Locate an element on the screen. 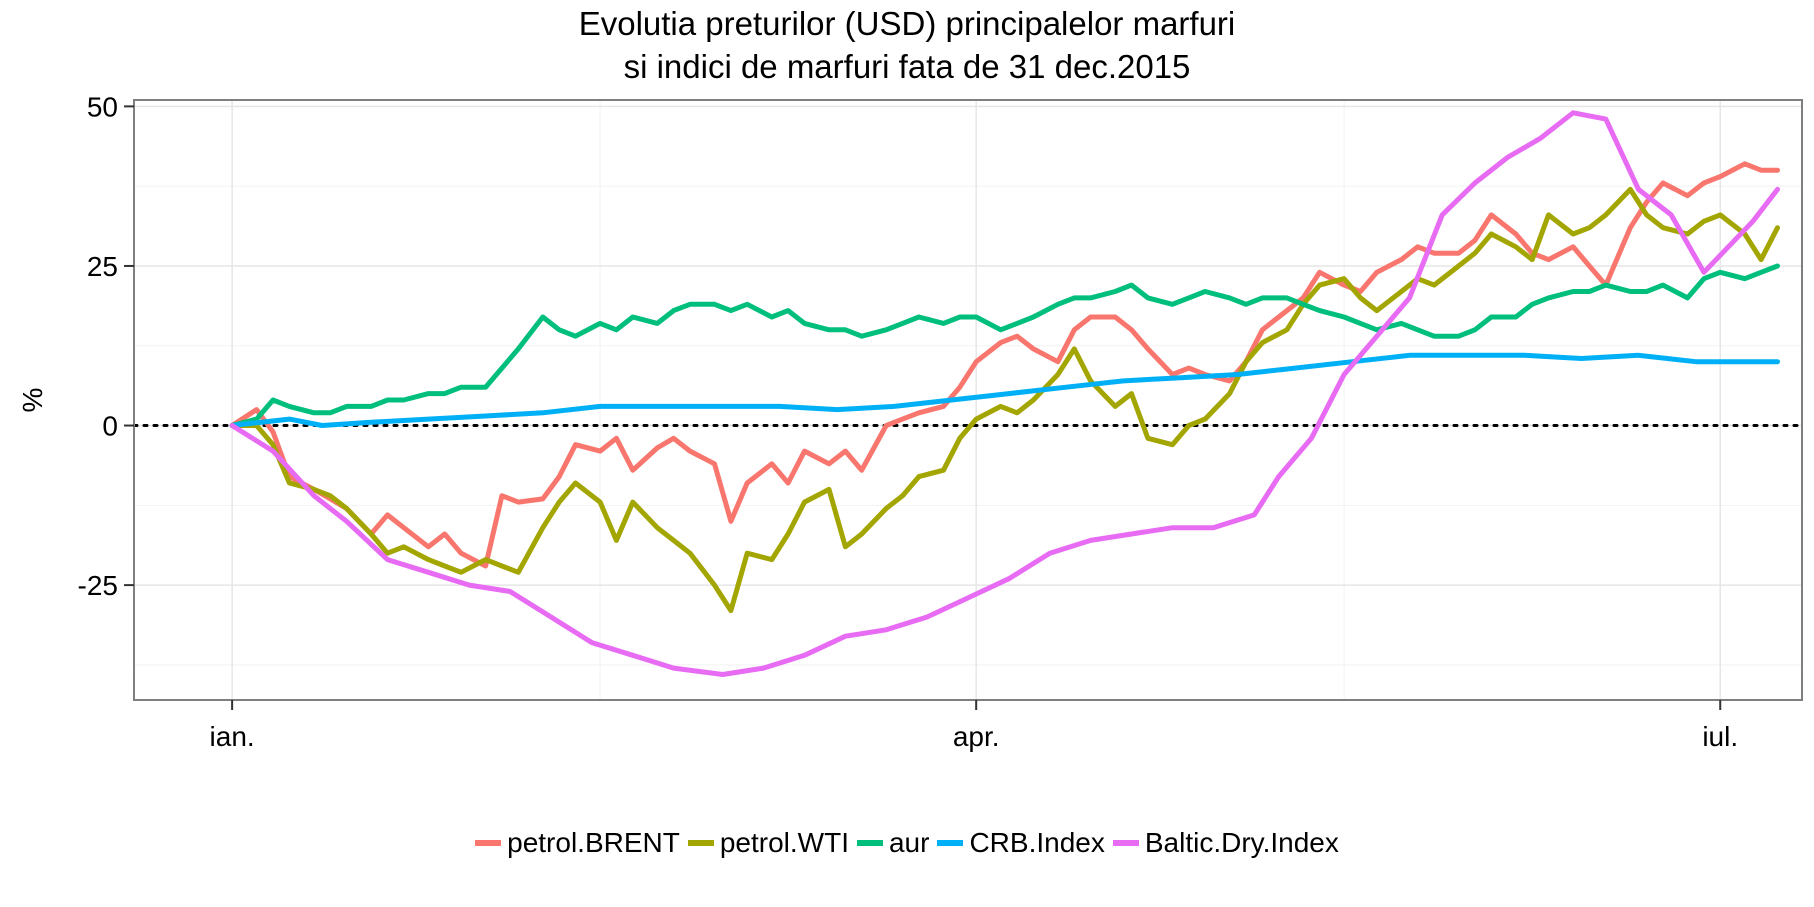  y-tick-label: 0 is located at coordinates (110, 426).